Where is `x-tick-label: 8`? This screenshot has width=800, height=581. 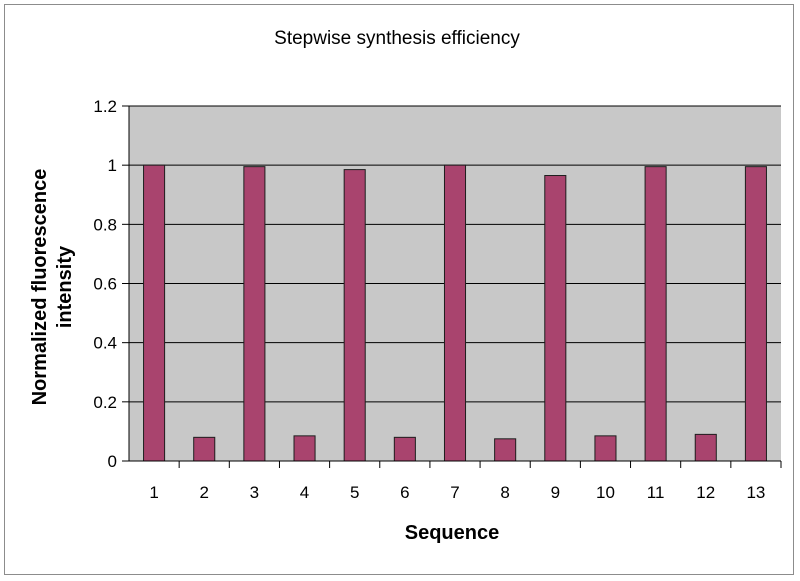 x-tick-label: 8 is located at coordinates (504, 492).